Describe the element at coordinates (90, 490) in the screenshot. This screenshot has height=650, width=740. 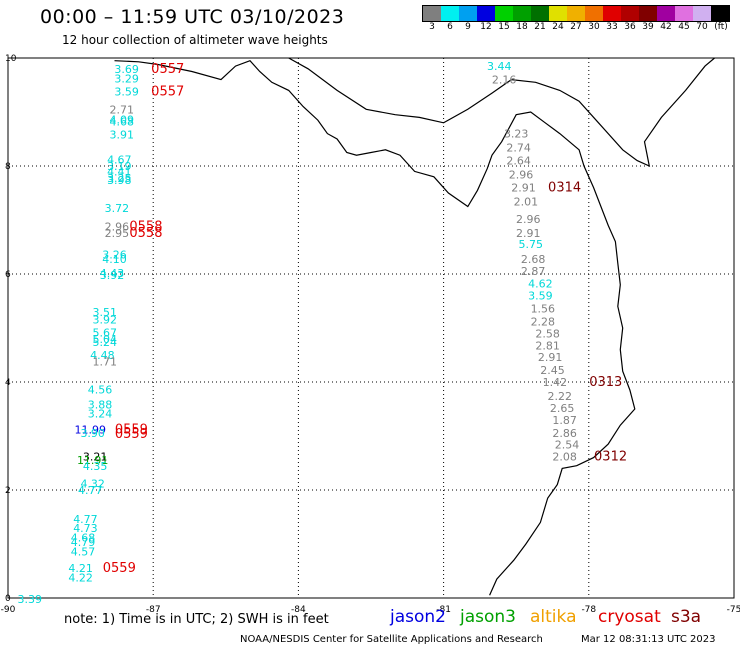
I see `wave-height-reading: 4.77` at that location.